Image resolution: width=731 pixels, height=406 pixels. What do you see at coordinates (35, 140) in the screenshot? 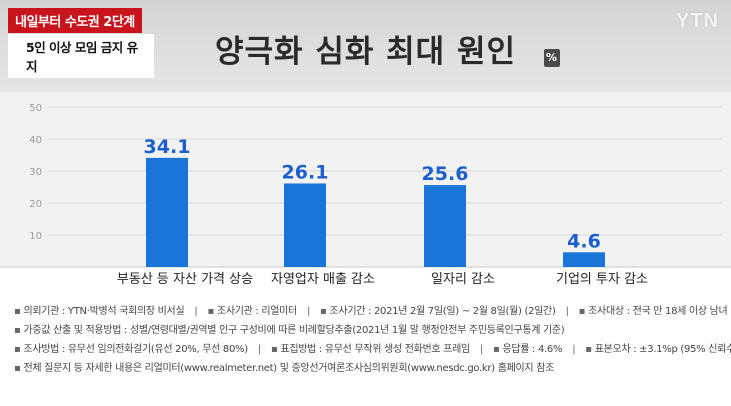
I see `y-tick-label: 40` at bounding box center [35, 140].